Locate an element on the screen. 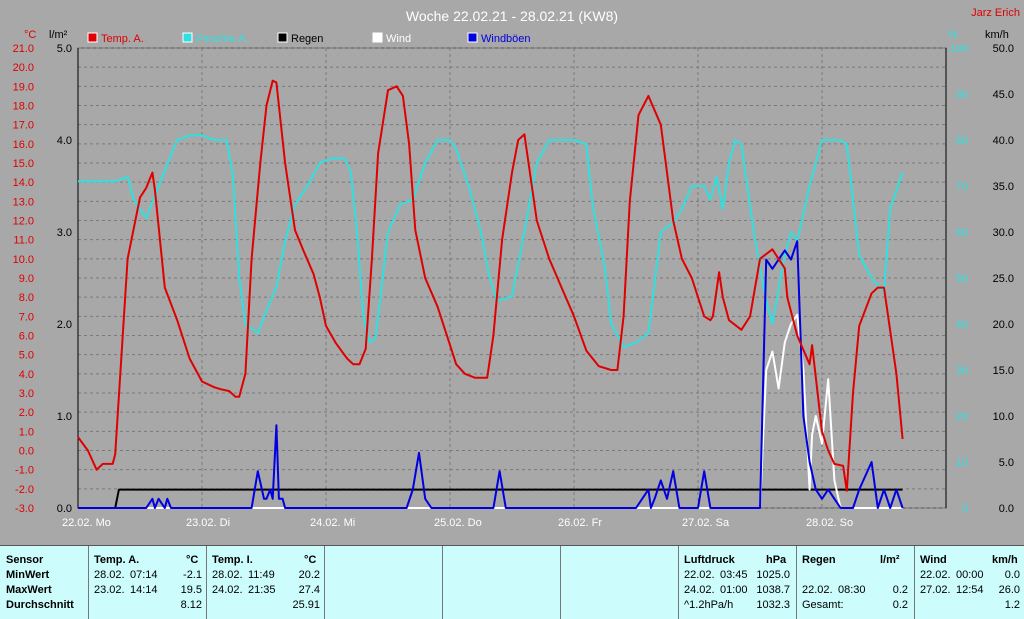 The width and height of the screenshot is (1024, 619). wind-tick-label: 50.0 is located at coordinates (1003, 49).